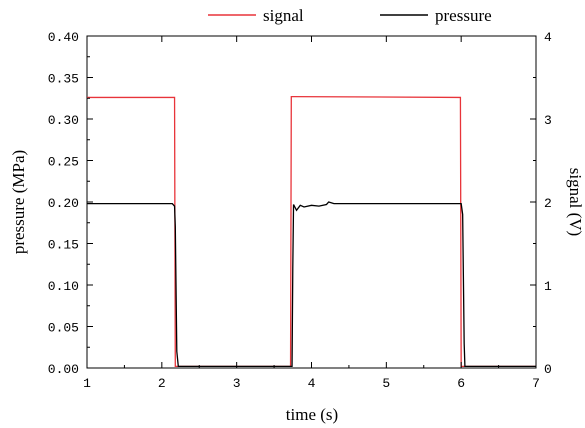 The image size is (585, 428). Describe the element at coordinates (63, 37) in the screenshot. I see `y-left-tick-label: 0.40` at that location.